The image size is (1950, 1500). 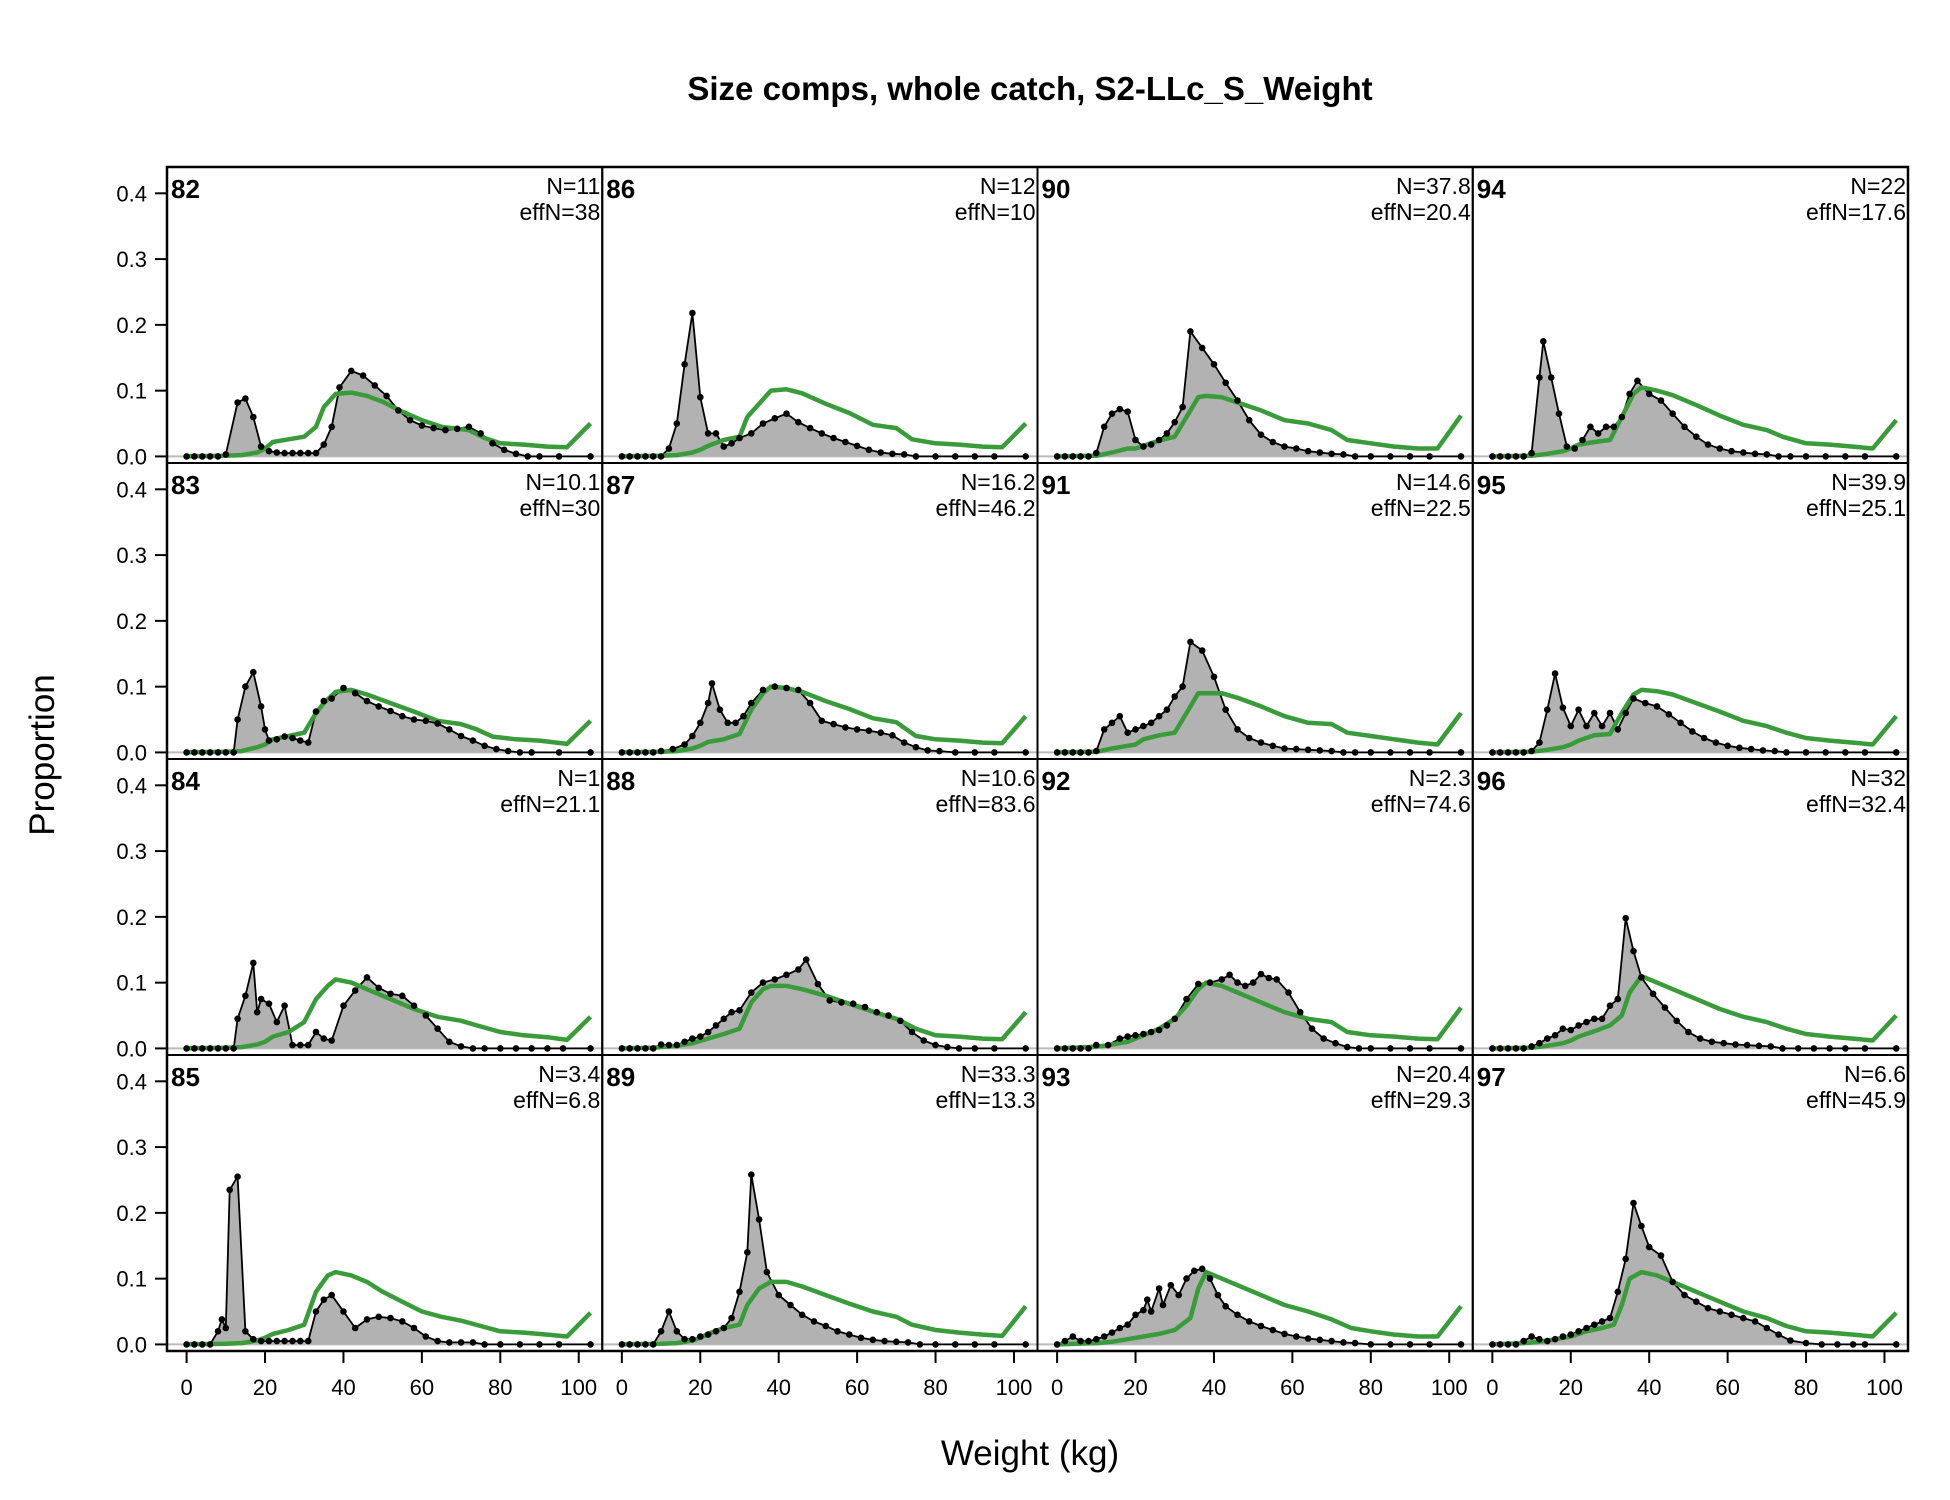 I want to click on y-tick-label: 0.2, so click(x=131, y=621).